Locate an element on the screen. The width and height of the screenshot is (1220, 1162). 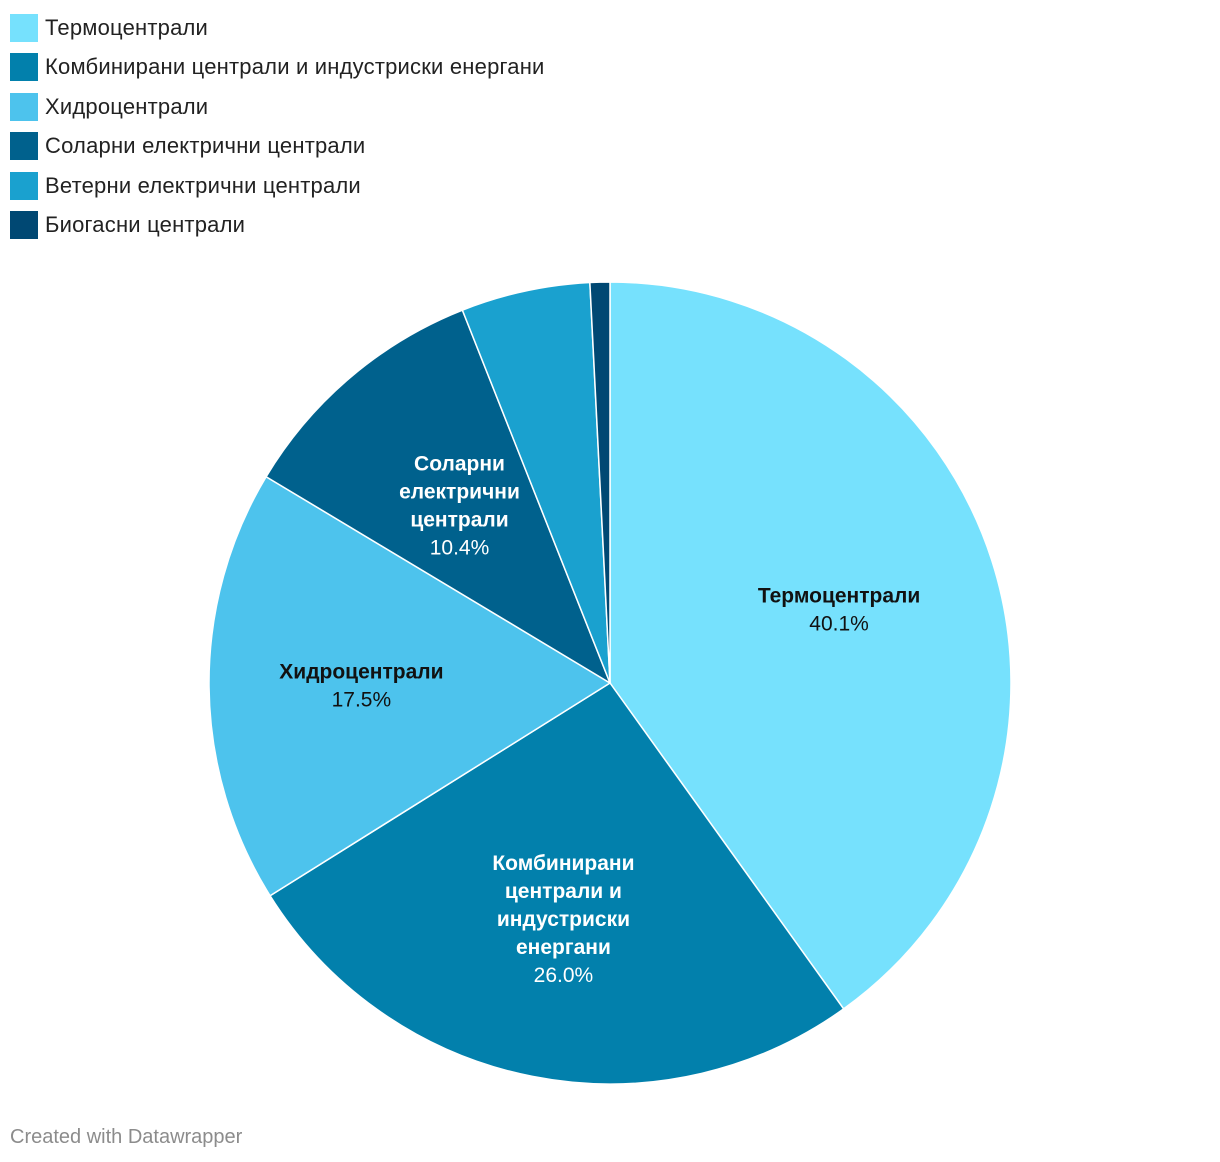
slice-label-name: Термоцентрали is located at coordinates (839, 595).